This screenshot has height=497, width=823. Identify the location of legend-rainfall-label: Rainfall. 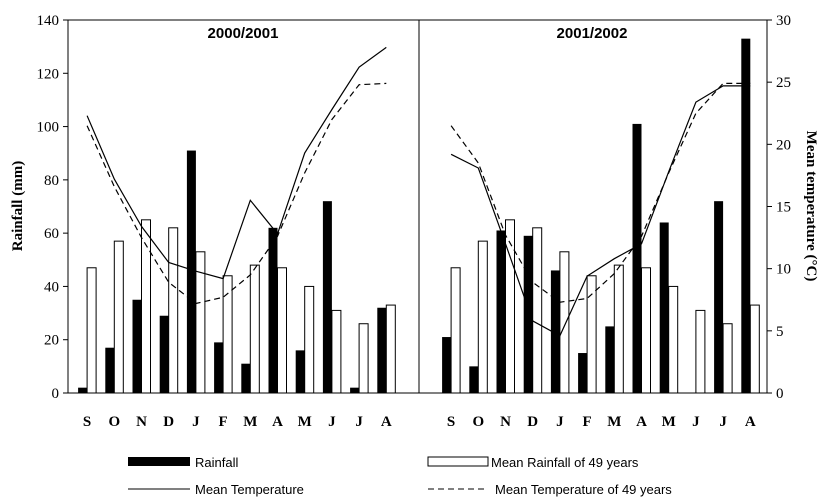
(216, 462).